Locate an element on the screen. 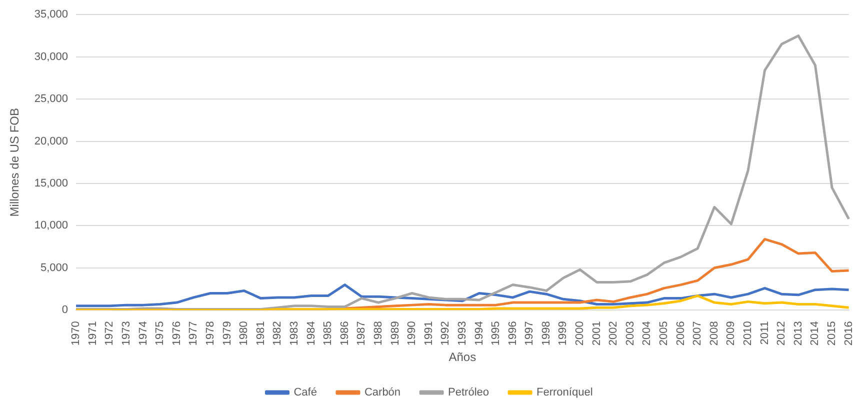  x-tick-label: 2000 is located at coordinates (580, 333).